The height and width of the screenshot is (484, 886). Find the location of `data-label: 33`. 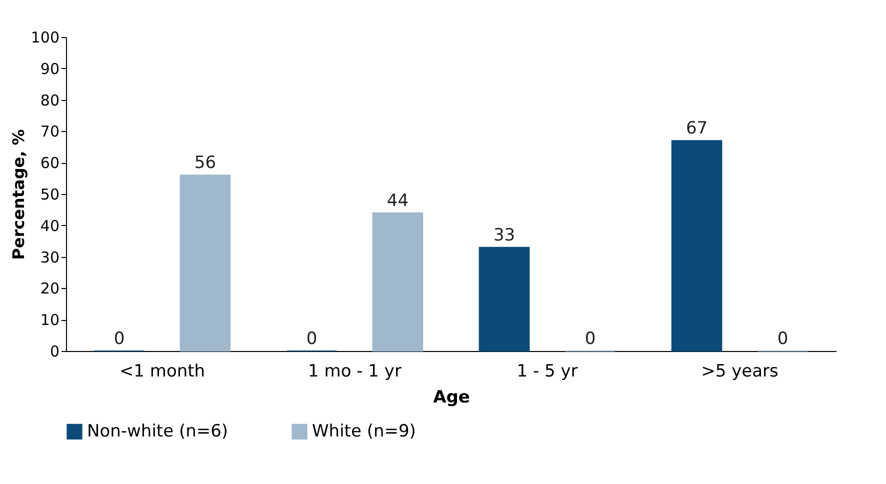

data-label: 33 is located at coordinates (504, 235).